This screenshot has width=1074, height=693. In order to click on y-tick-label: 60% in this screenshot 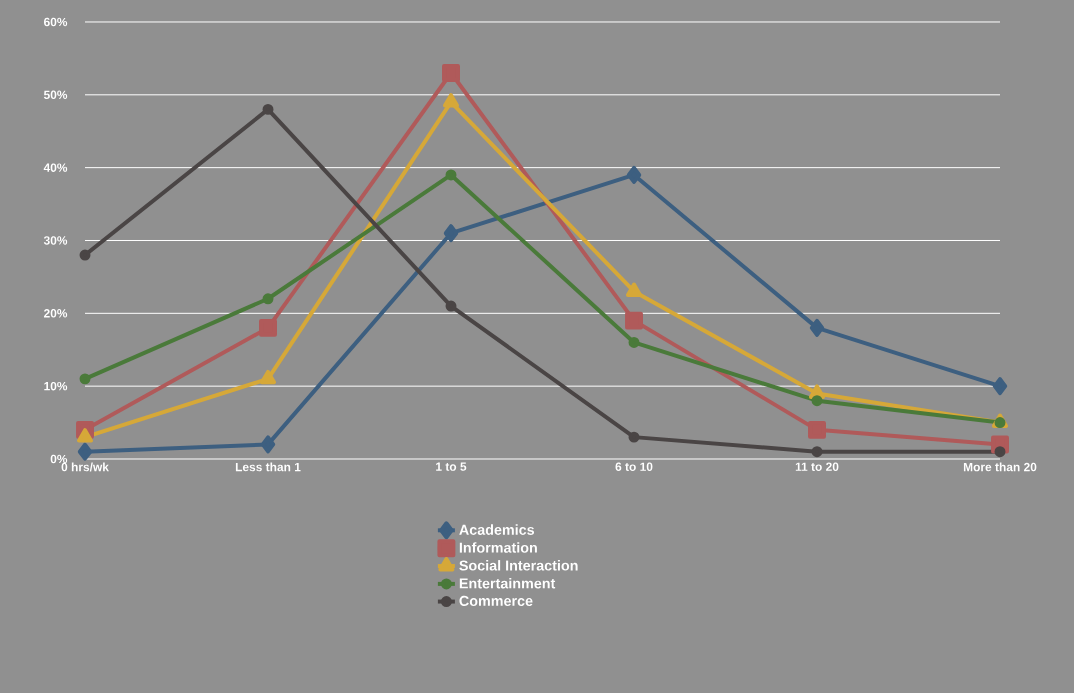, I will do `click(56, 22)`.